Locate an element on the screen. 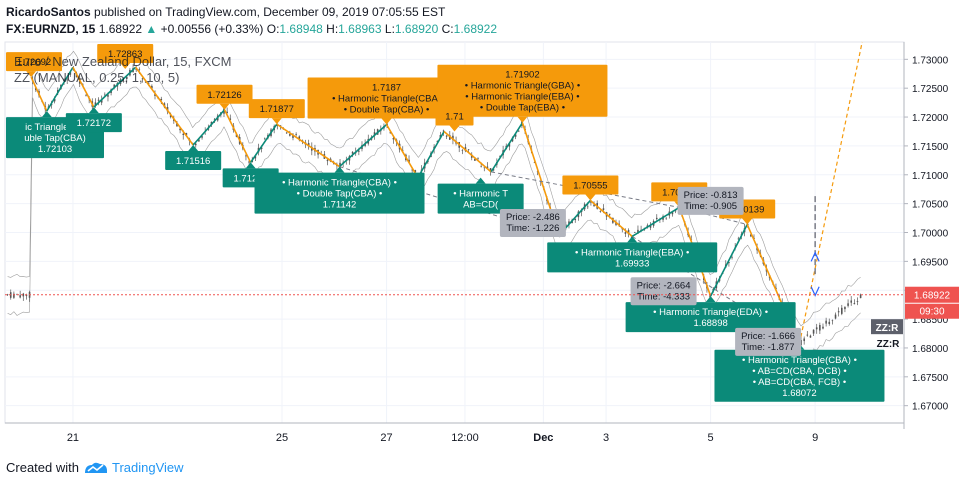 This screenshot has width=962, height=487. price-time-text: Time: -4.333 is located at coordinates (663, 296).